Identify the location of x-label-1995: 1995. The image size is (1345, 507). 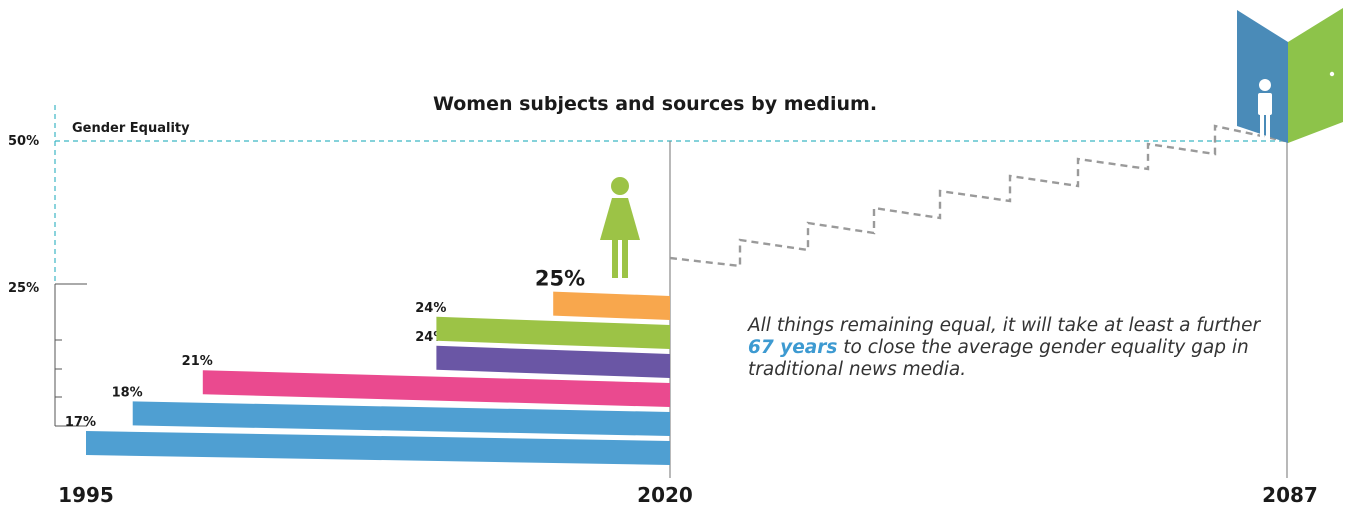
(86, 495).